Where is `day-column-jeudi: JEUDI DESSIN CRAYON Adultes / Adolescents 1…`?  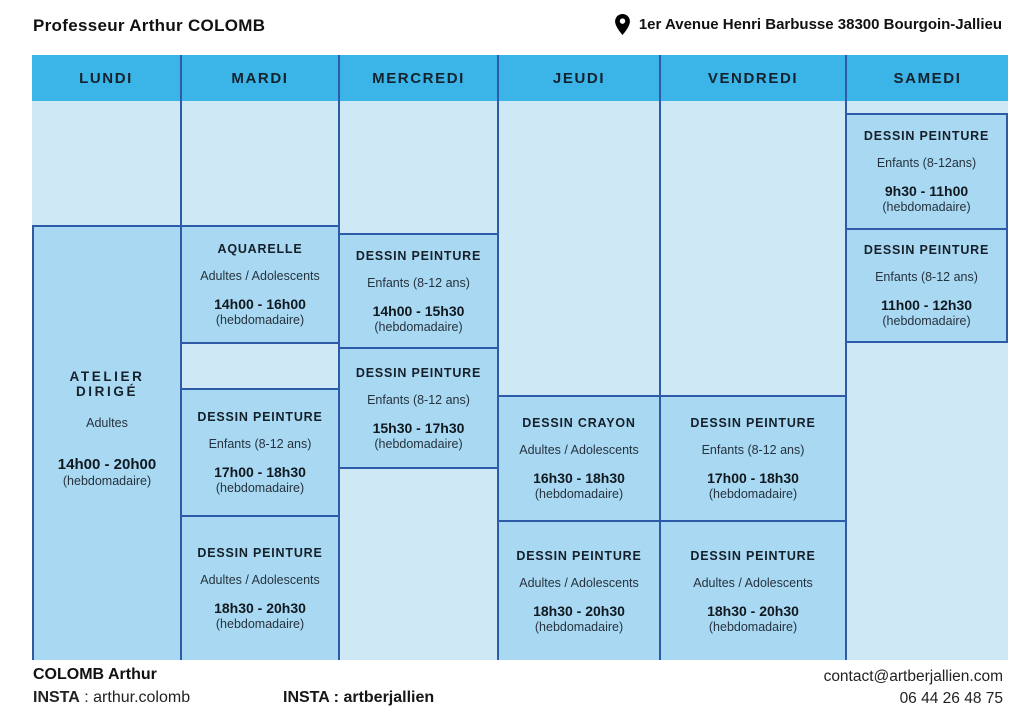 day-column-jeudi: JEUDI DESSIN CRAYON Adultes / Adolescents 1… is located at coordinates (578, 357).